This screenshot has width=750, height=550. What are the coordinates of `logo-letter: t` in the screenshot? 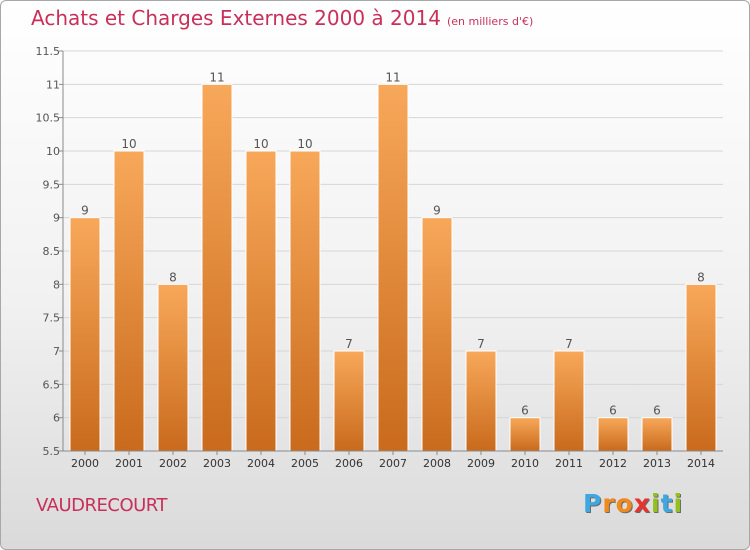 It's located at (667, 503).